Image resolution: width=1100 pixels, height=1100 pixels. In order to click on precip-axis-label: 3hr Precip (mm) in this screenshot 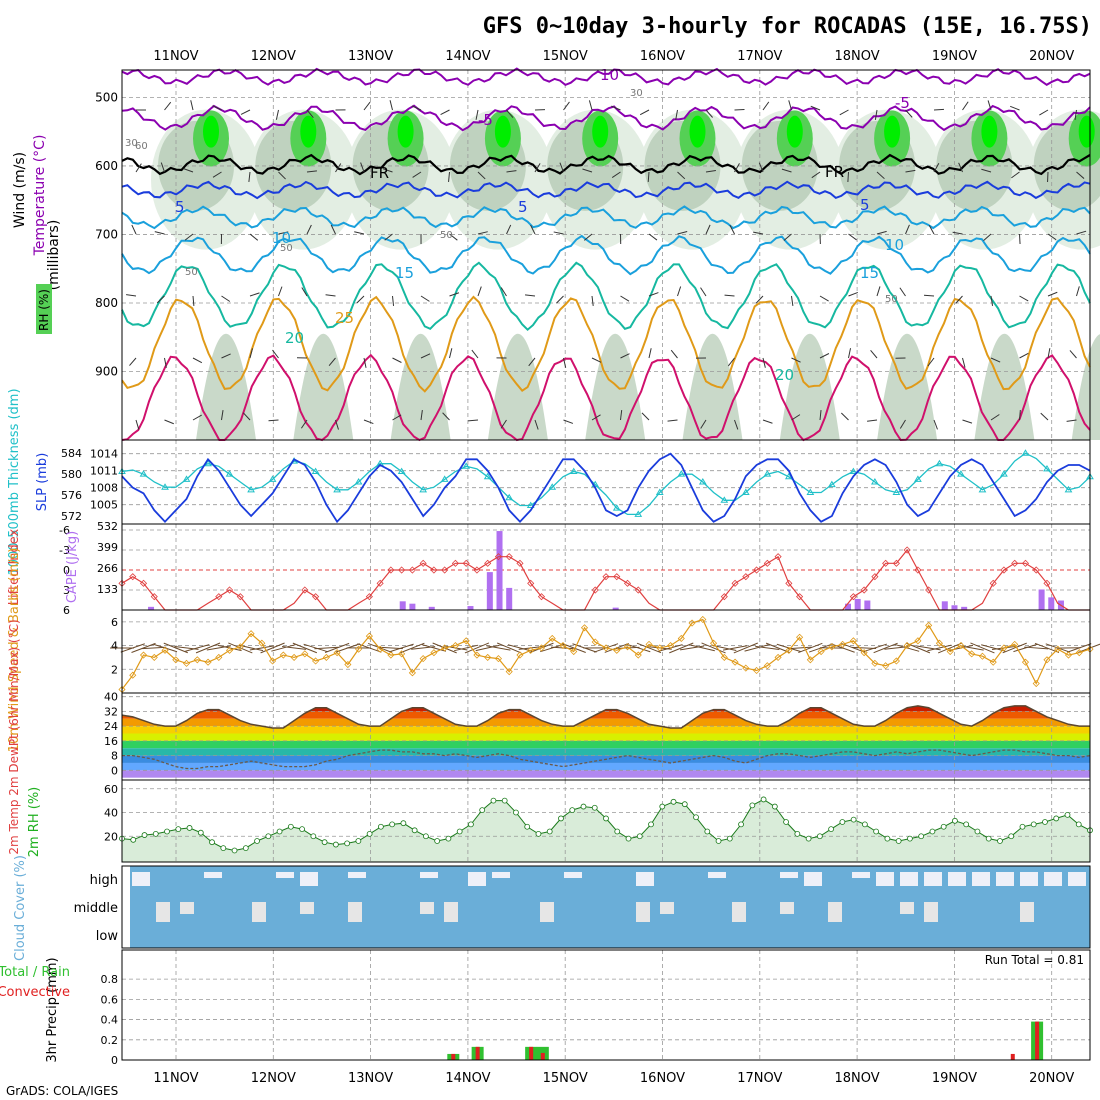, I will do `click(52, 1009)`.